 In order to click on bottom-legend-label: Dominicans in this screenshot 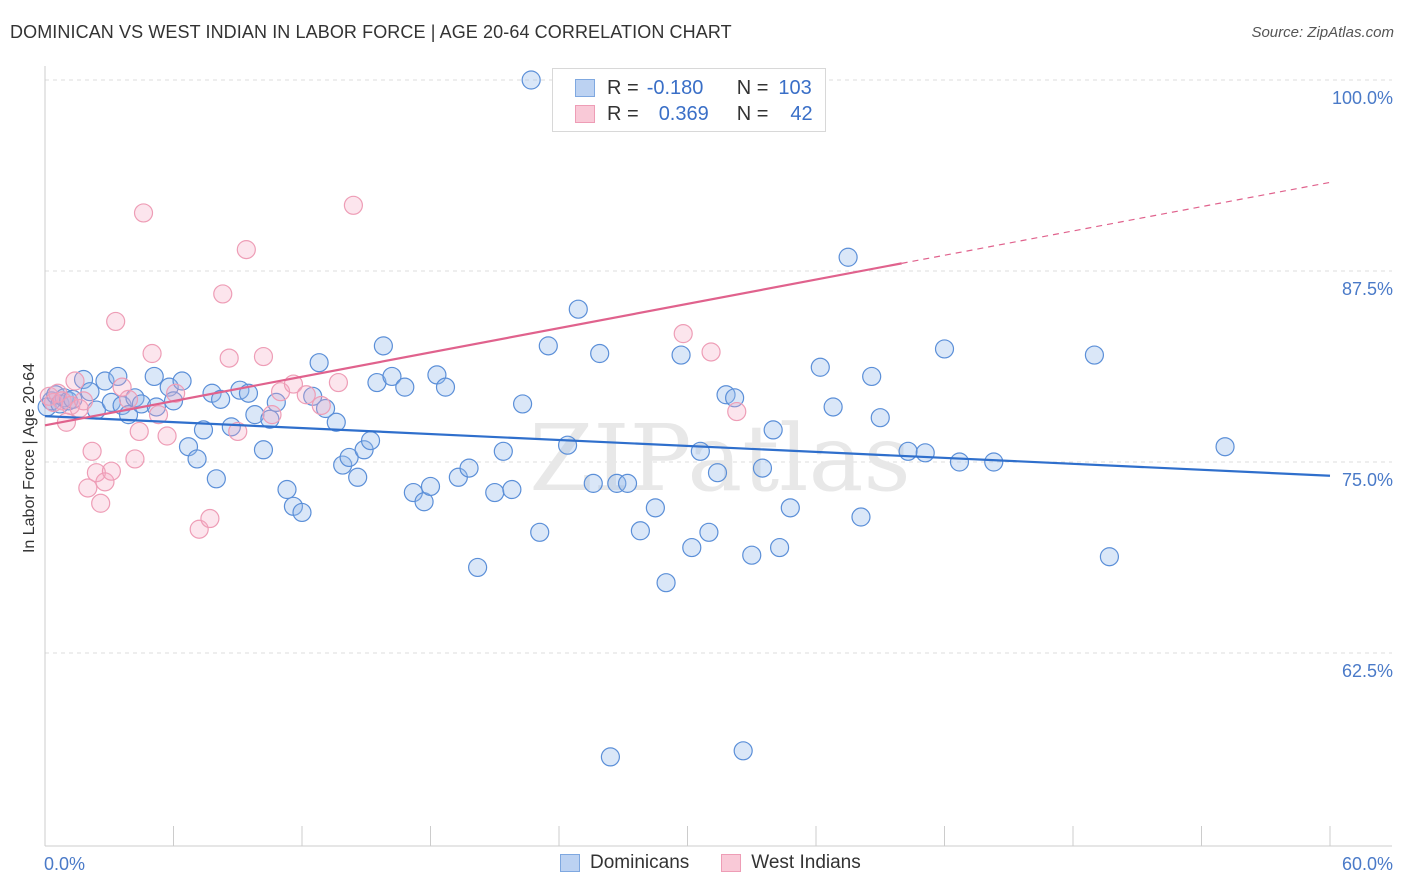, I will do `click(640, 862)`.